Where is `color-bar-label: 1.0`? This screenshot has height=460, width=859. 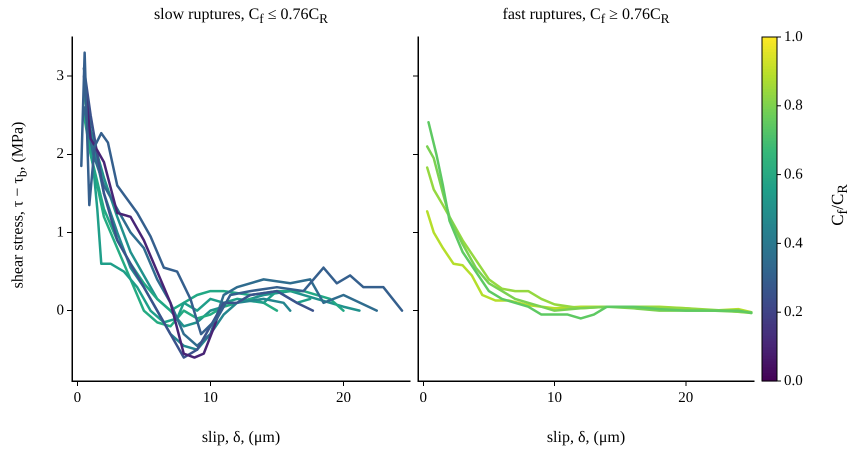 color-bar-label: 1.0 is located at coordinates (793, 36).